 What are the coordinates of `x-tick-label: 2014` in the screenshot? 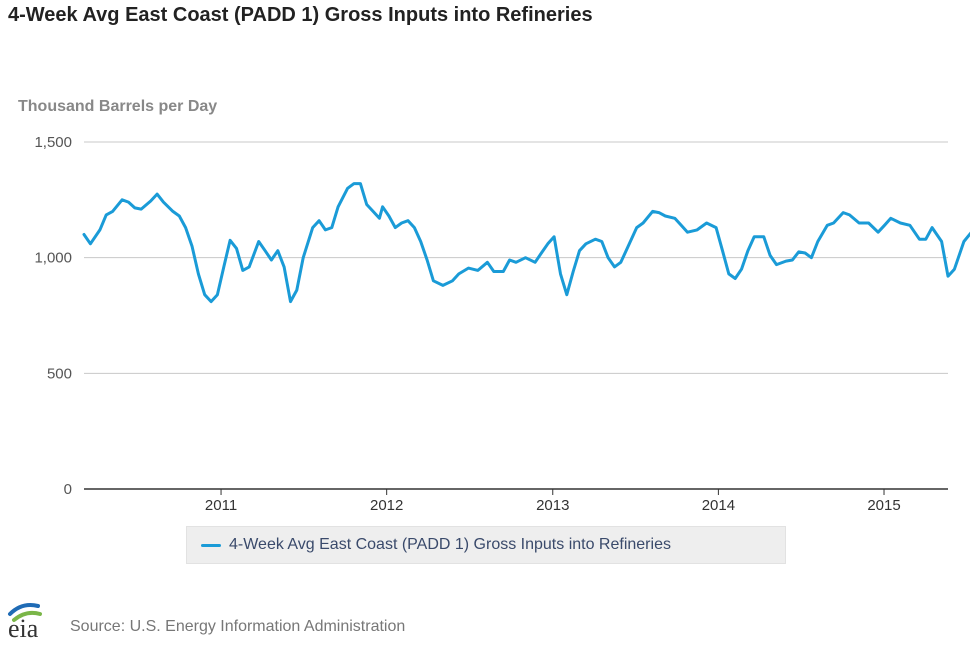 It's located at (718, 505).